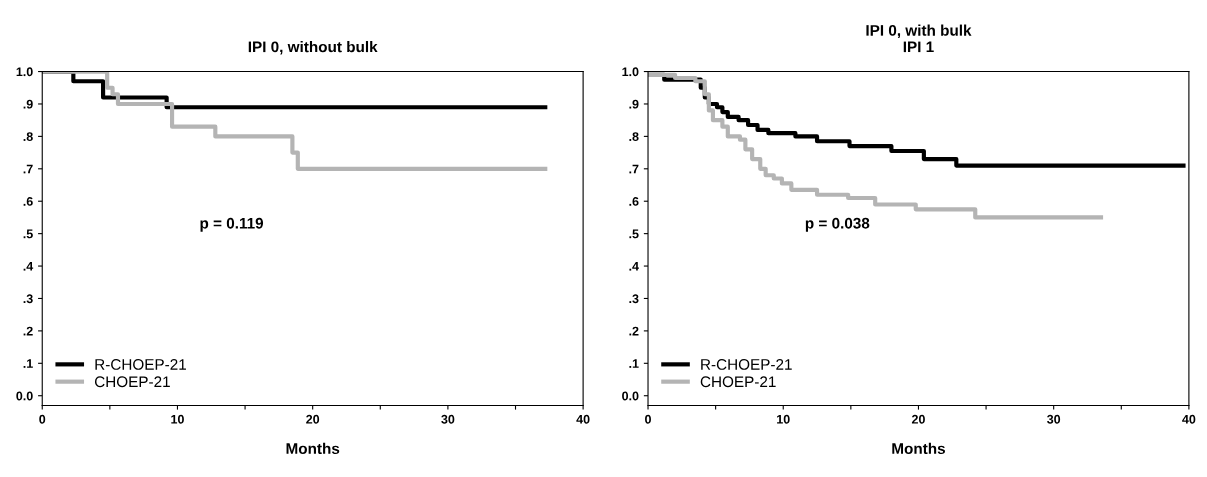 The height and width of the screenshot is (477, 1207). I want to click on chart-title: IPI 0, without bulk, so click(313, 48).